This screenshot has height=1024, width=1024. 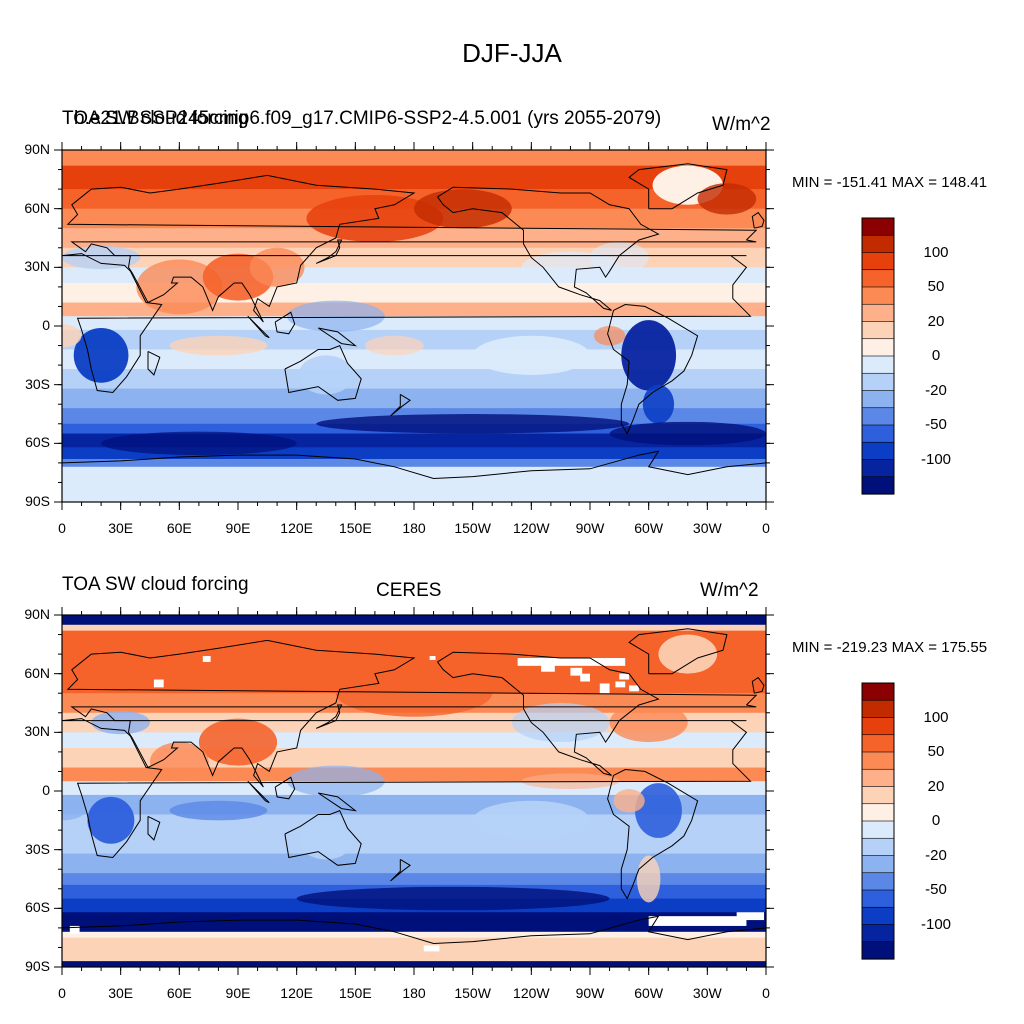 What do you see at coordinates (46, 790) in the screenshot?
I see `lat-tick-label: 0` at bounding box center [46, 790].